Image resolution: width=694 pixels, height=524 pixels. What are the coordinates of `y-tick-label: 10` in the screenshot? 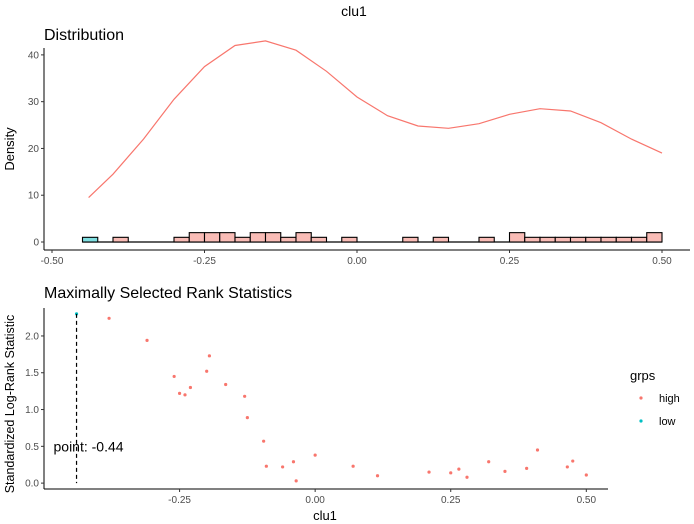 It's located at (34, 196).